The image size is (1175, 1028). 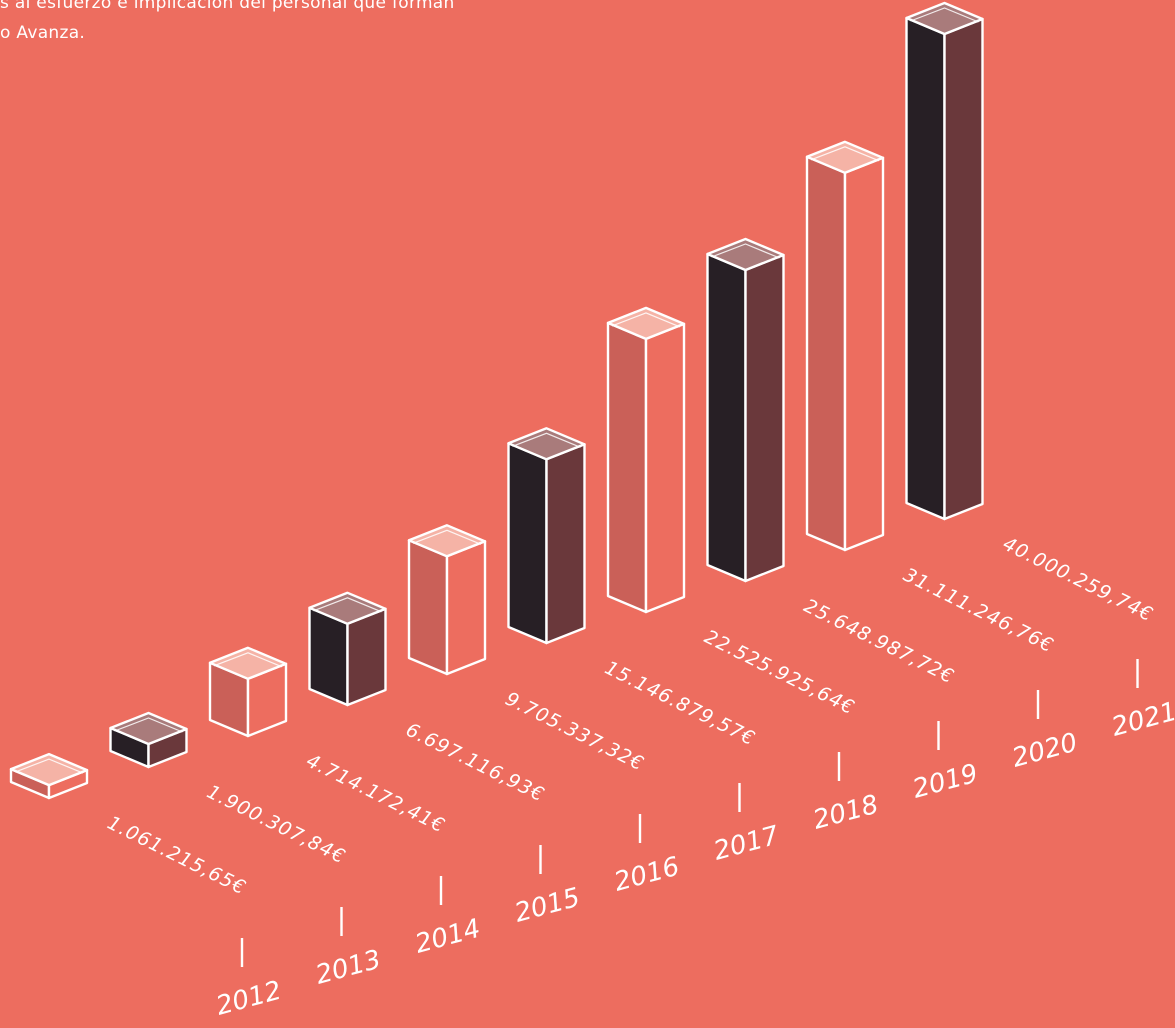 I want to click on bar-2015, so click(x=347, y=649).